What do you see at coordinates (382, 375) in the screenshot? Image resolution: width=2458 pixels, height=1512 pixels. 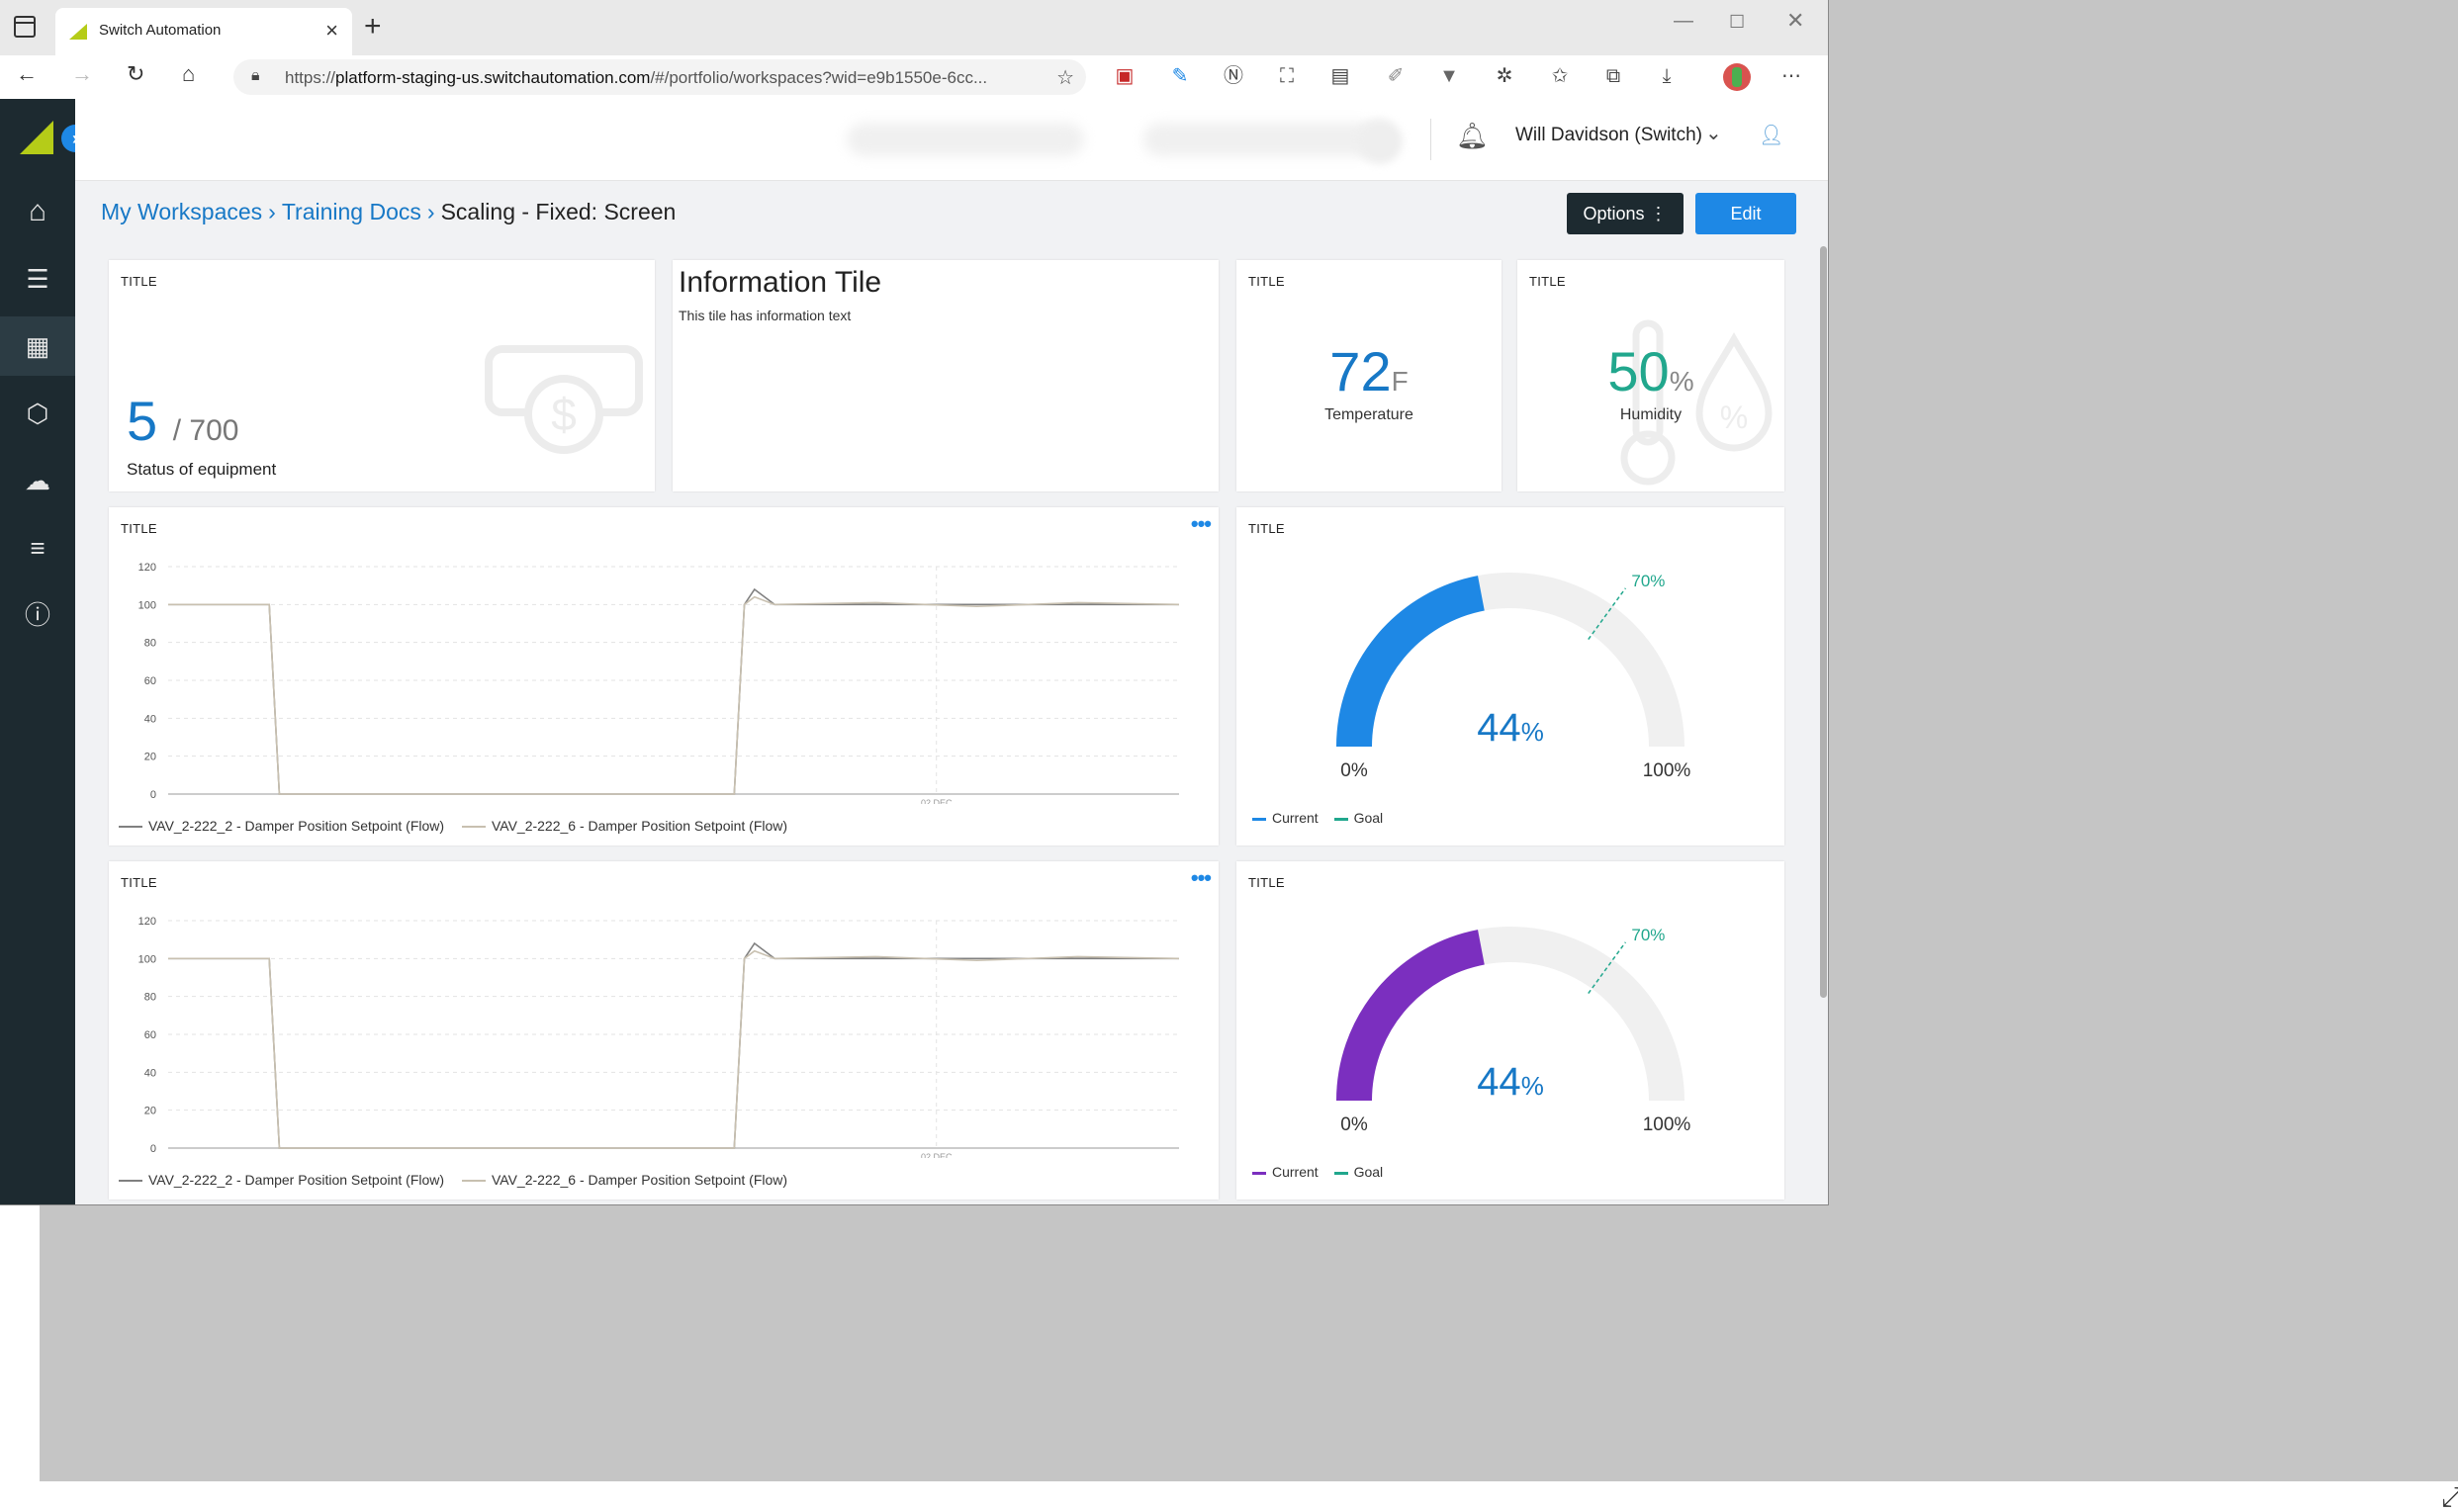 I see `status-tile: TITLE $ 5 / 700 Status of equipment` at bounding box center [382, 375].